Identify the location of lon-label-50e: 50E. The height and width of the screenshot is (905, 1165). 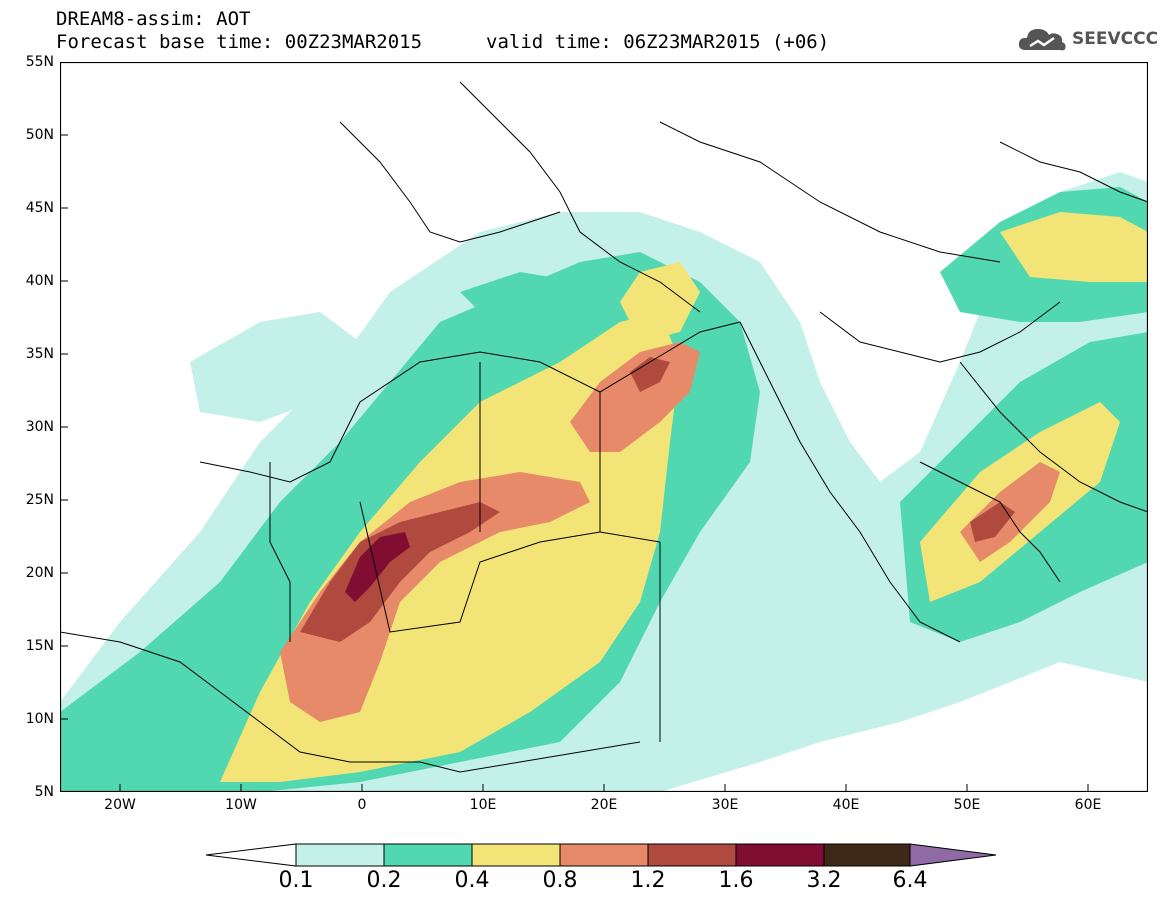
(967, 805).